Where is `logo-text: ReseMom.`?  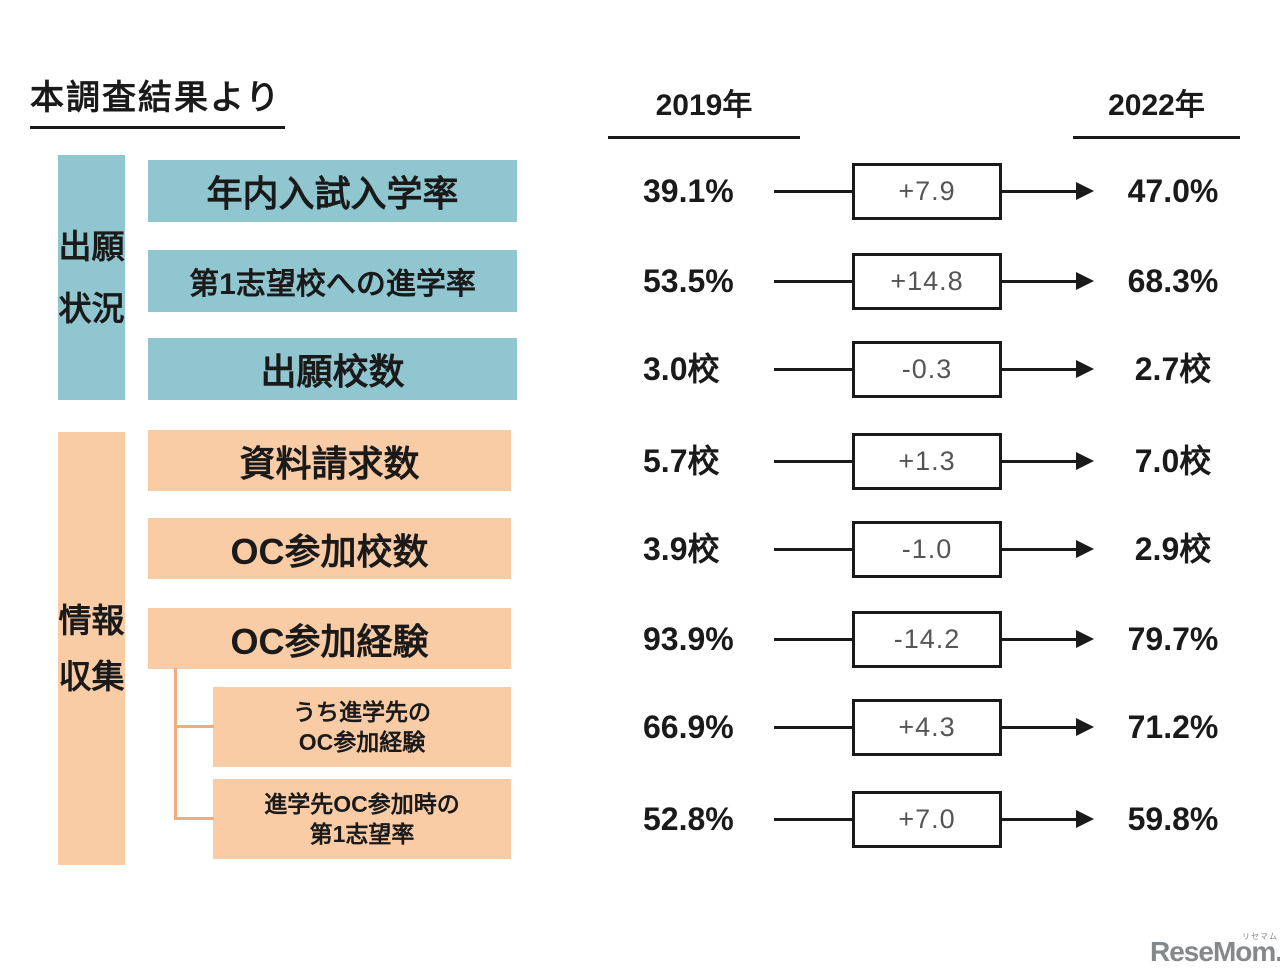 logo-text: ReseMom. is located at coordinates (1215, 951).